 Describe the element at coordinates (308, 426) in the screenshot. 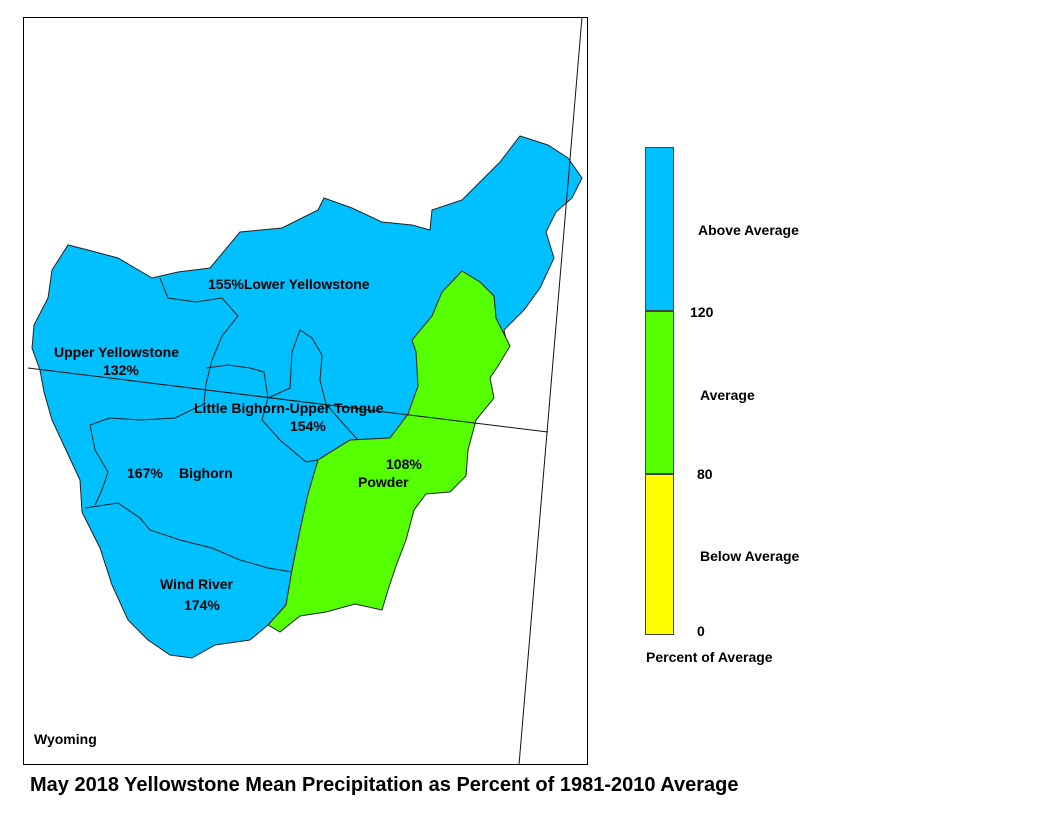

I see `basin-label-little-bighorn-percent: 154%` at that location.